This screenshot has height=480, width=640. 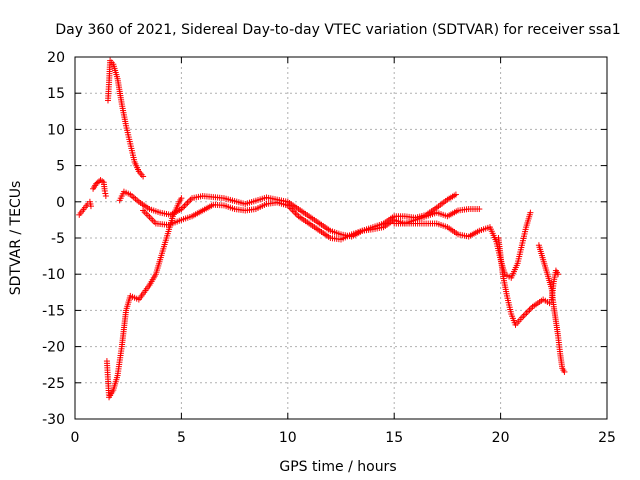 What do you see at coordinates (551, 308) in the screenshot?
I see `series-arc-late-right` at bounding box center [551, 308].